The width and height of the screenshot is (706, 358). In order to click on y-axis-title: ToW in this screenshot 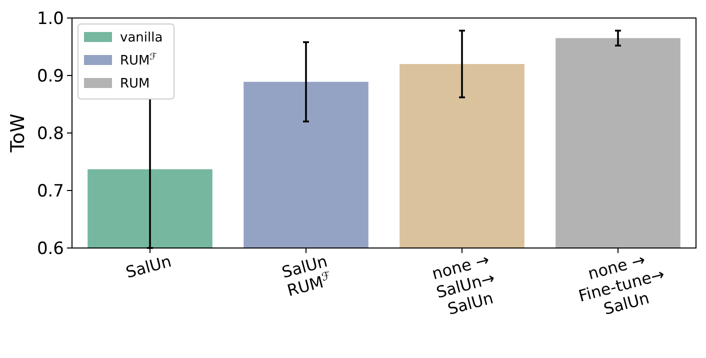, I will do `click(18, 133)`.